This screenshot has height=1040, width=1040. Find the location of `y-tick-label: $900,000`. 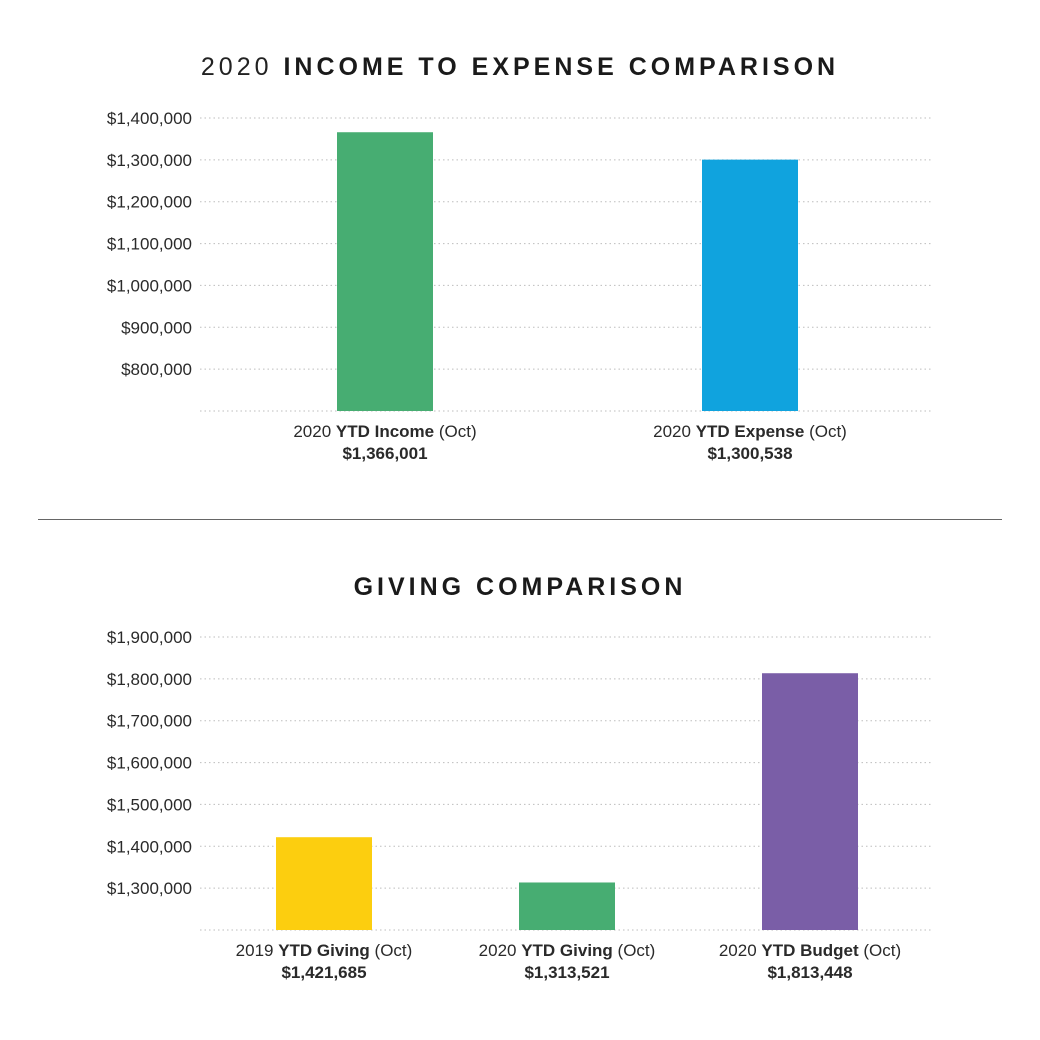

y-tick-label: $900,000 is located at coordinates (156, 327).